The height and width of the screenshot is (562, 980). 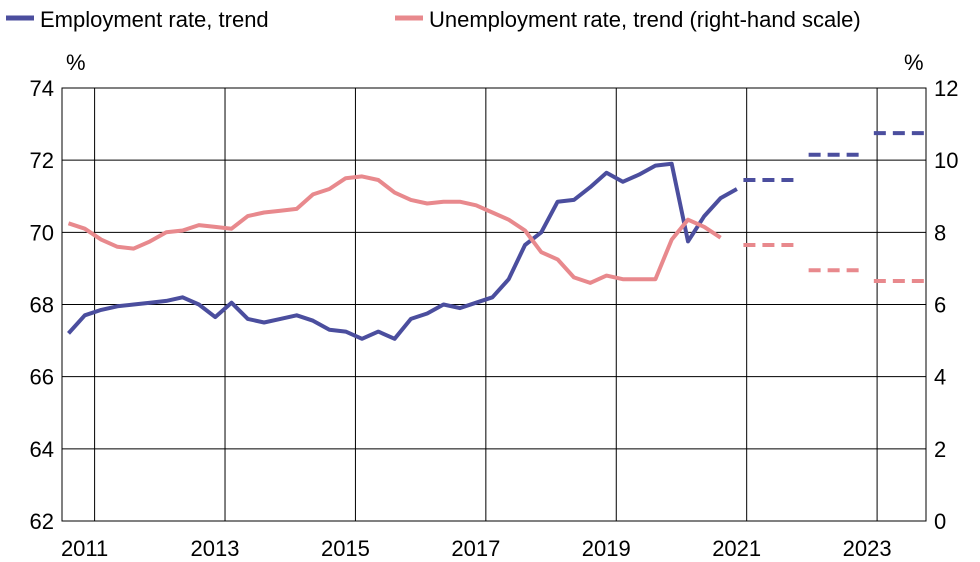 I want to click on x-tick-label: 2023, so click(x=867, y=548).